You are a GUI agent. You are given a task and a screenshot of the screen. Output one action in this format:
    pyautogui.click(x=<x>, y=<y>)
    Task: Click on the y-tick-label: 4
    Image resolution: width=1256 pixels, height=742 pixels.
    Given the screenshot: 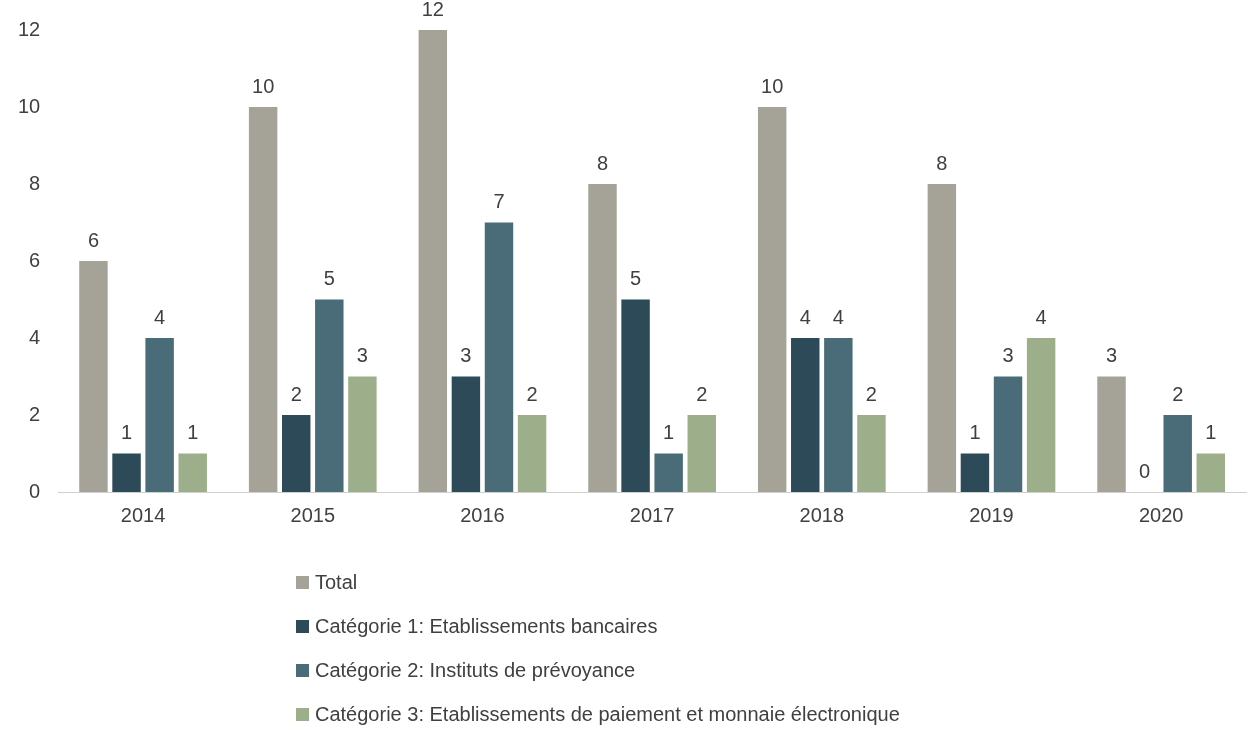 What is the action you would take?
    pyautogui.click(x=35, y=336)
    